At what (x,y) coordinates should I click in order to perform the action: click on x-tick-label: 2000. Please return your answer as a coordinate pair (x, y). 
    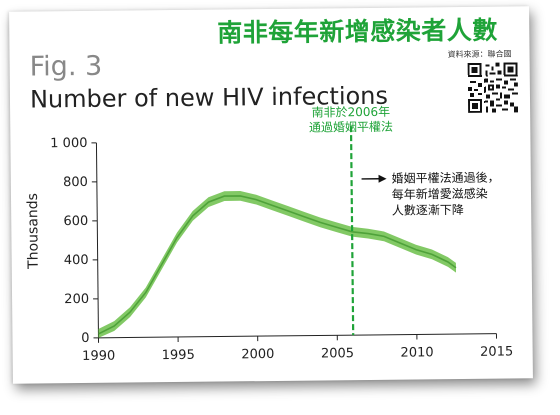
    Looking at the image, I should click on (257, 354).